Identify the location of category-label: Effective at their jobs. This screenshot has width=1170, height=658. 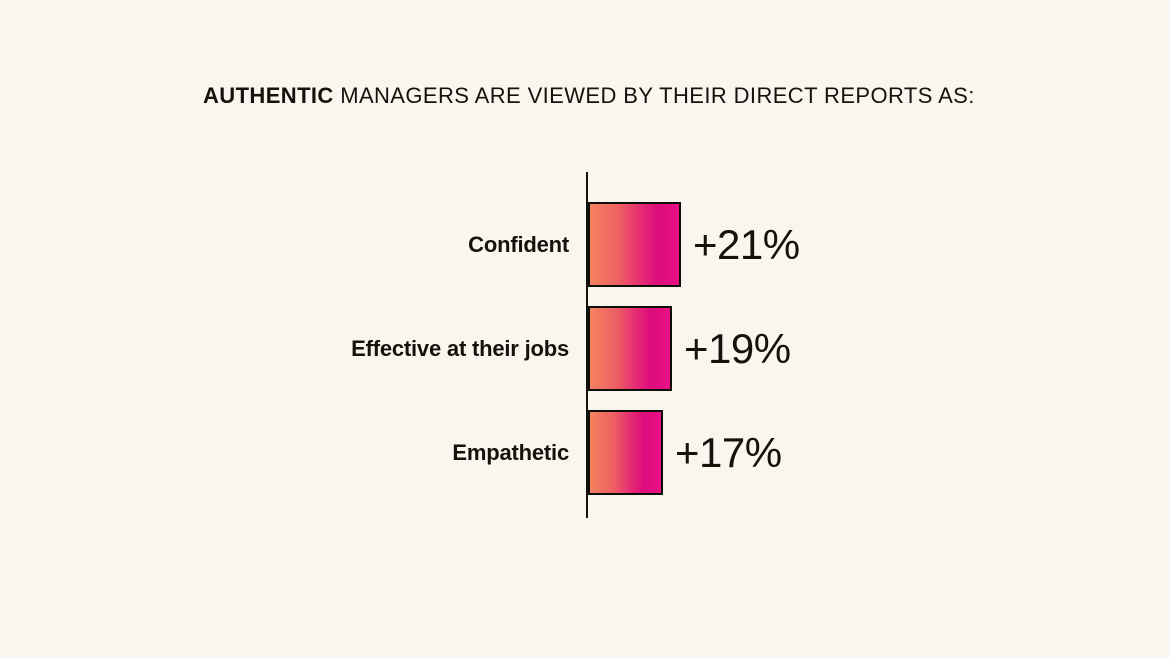
(460, 348).